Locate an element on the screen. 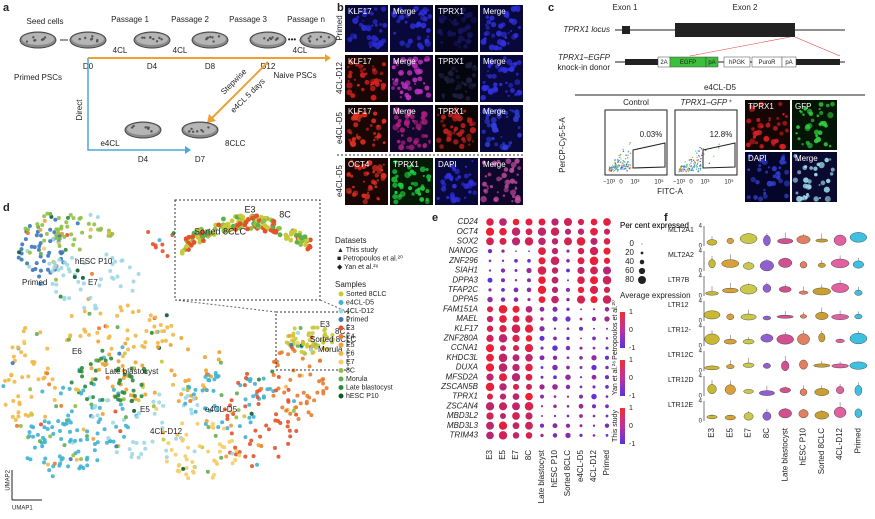 This screenshot has width=875, height=519. label: NANOG is located at coordinates (463, 250).